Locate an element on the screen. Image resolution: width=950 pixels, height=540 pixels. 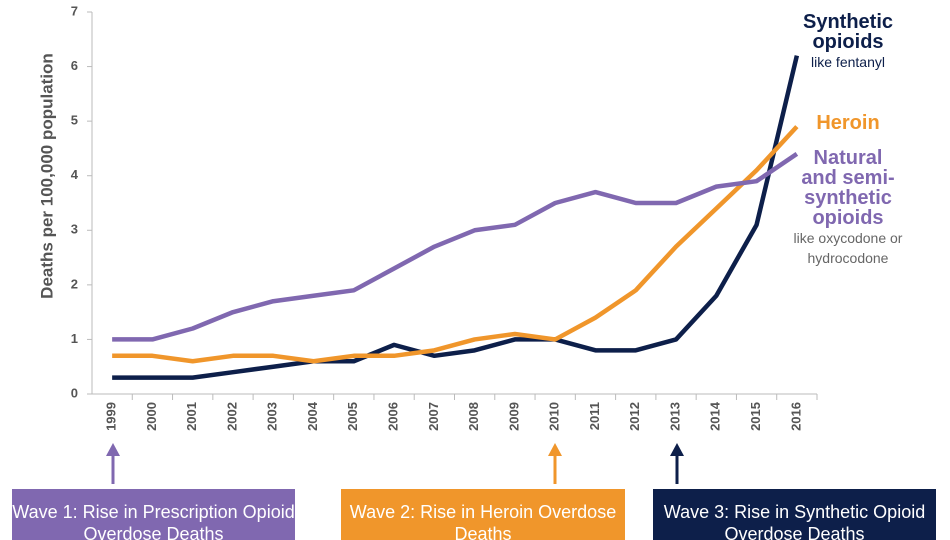
x-tick-label: 2012 is located at coordinates (634, 416).